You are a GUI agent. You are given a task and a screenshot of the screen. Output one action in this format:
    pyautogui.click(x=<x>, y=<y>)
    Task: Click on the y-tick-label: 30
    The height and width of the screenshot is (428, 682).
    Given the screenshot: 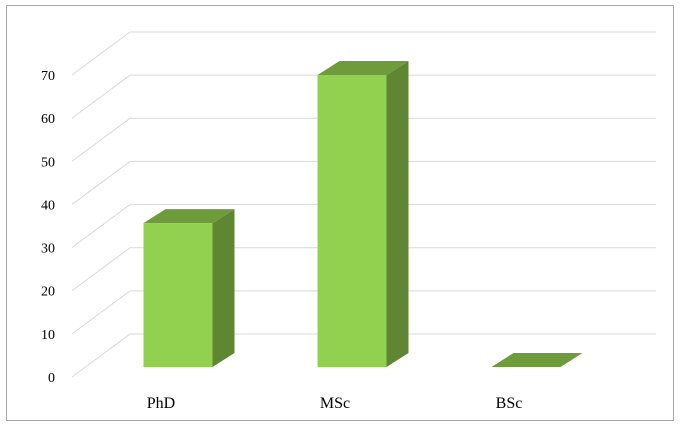 What is the action you would take?
    pyautogui.click(x=48, y=249)
    